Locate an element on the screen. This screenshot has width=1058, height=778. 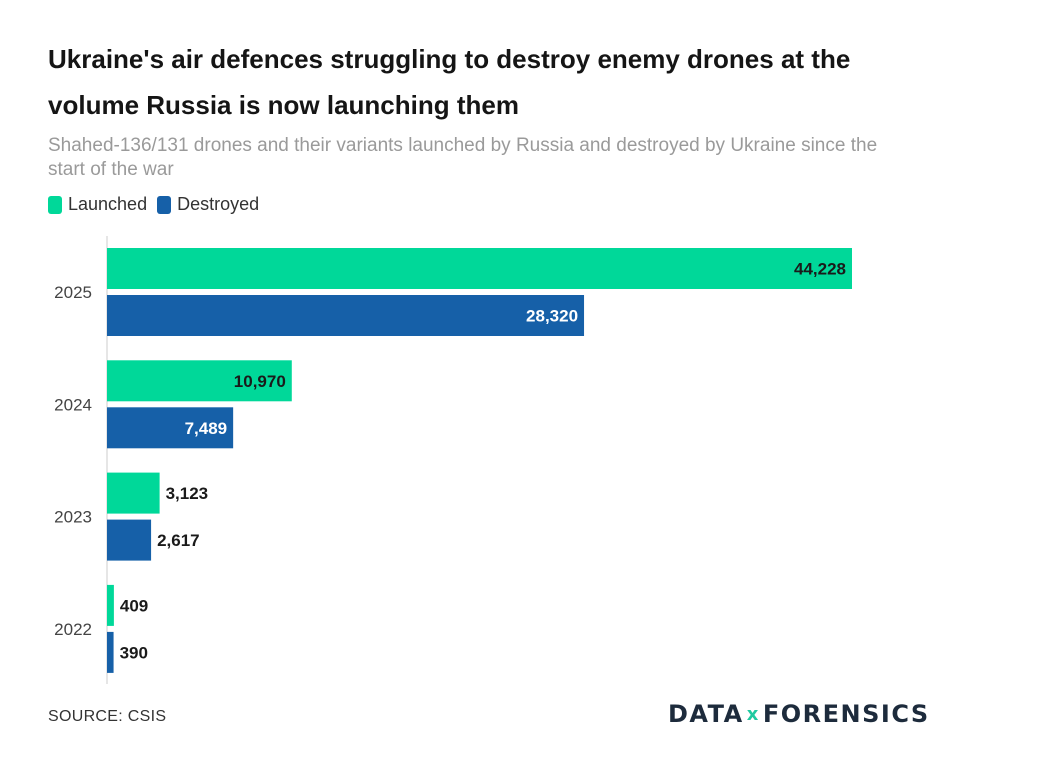
category-label: 2024 is located at coordinates (73, 404).